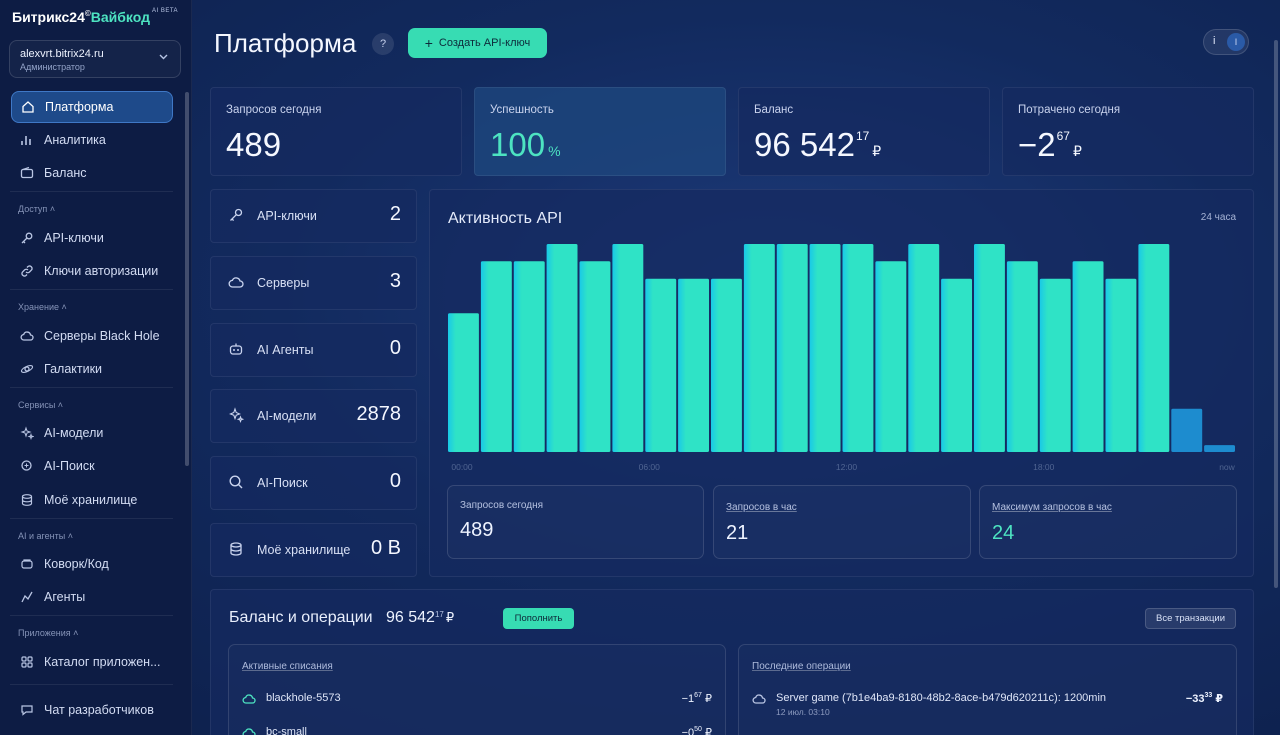  Describe the element at coordinates (759, 699) in the screenshot. I see `cloud-icon` at that location.